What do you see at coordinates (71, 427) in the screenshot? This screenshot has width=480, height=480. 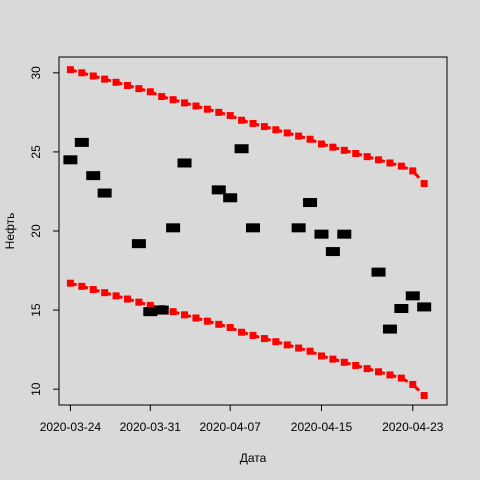 I see `x-tick-label: 2020-03-24` at bounding box center [71, 427].